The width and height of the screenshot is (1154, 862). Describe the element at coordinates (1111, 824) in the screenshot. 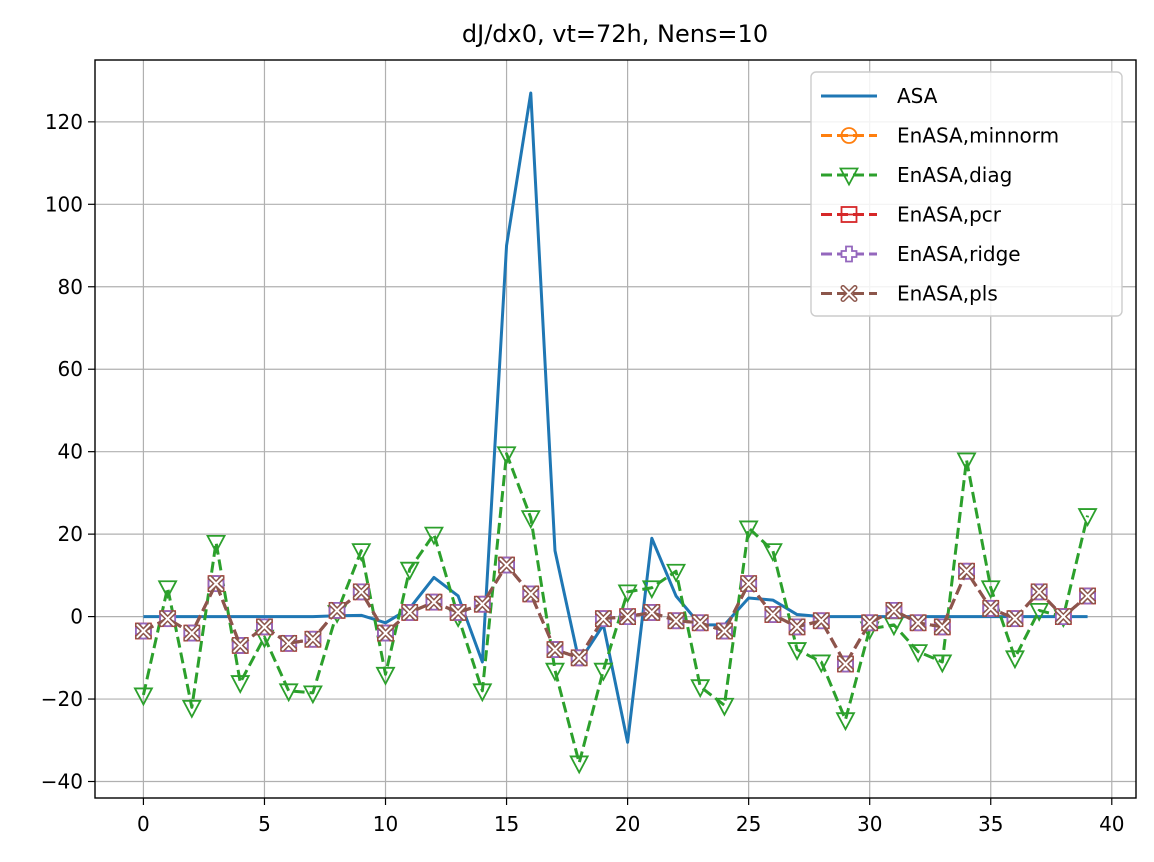

I see `x-tick-label: 40` at that location.